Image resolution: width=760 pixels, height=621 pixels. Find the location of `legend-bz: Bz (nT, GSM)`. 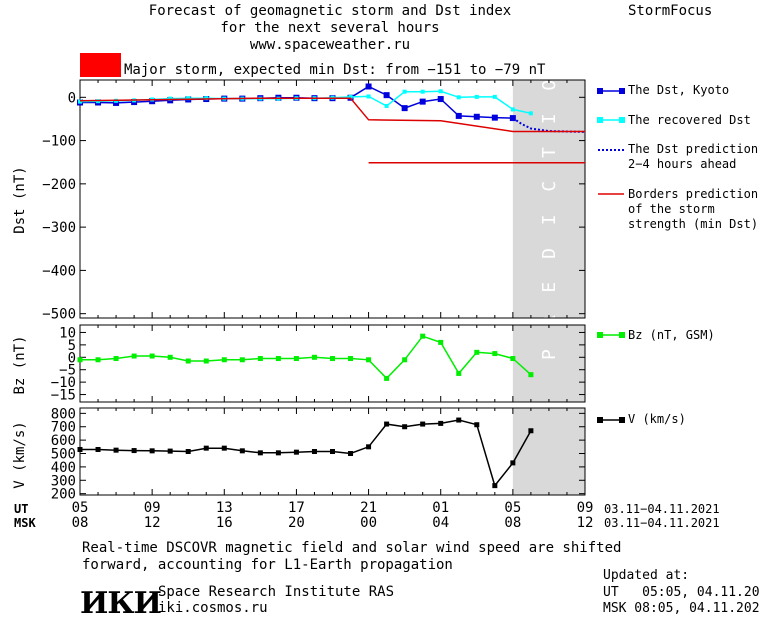

legend-bz: Bz (nT, GSM) is located at coordinates (671, 335).